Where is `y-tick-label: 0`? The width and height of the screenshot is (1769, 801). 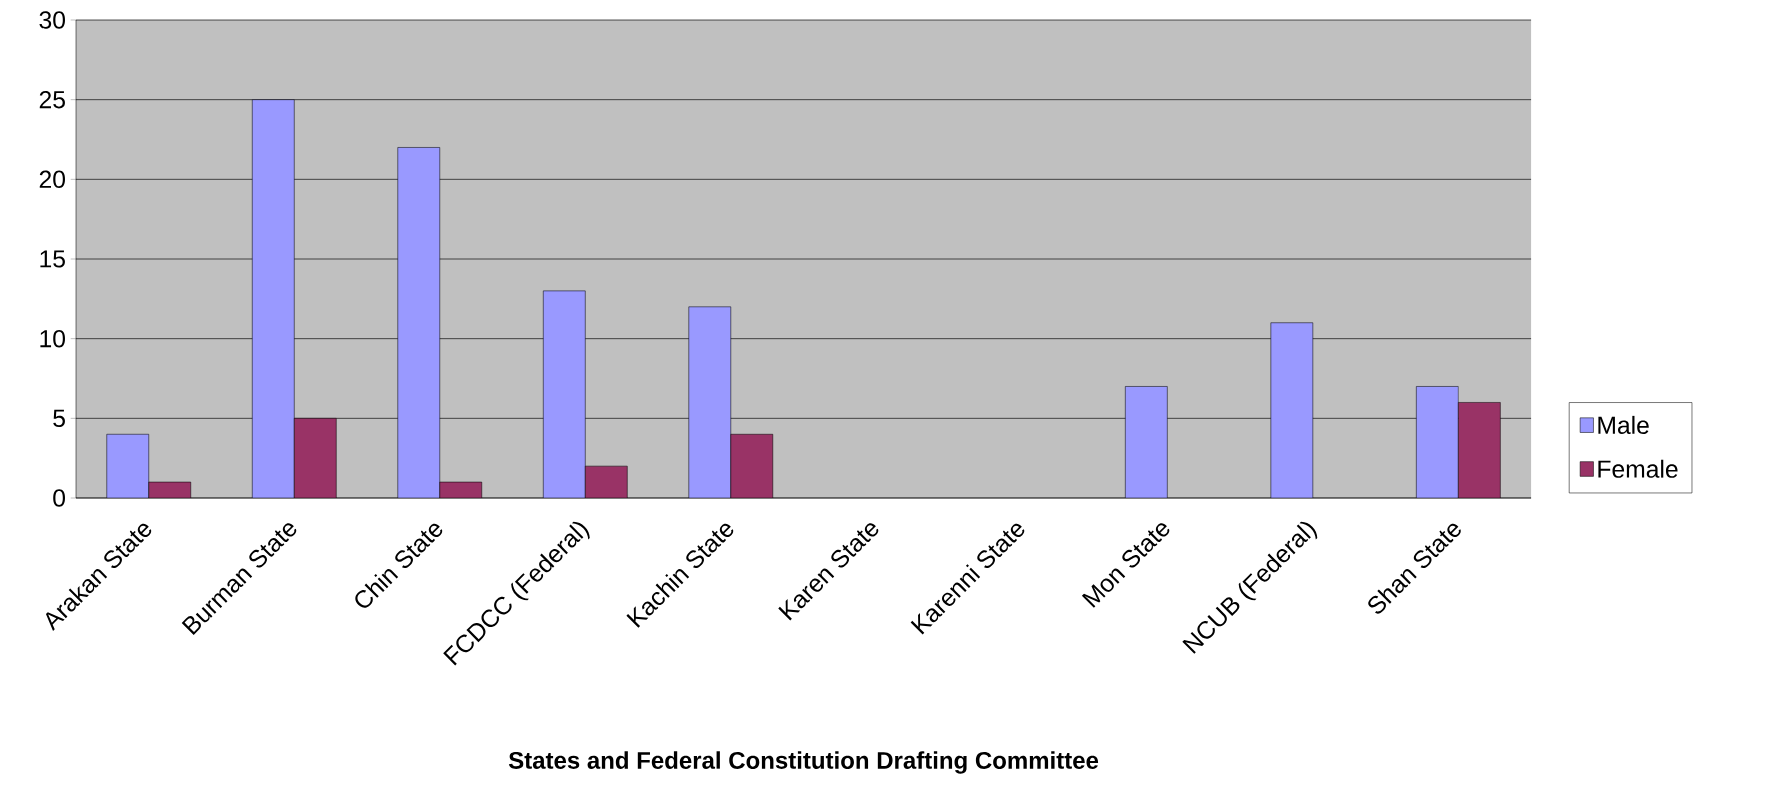
y-tick-label: 0 is located at coordinates (59, 498).